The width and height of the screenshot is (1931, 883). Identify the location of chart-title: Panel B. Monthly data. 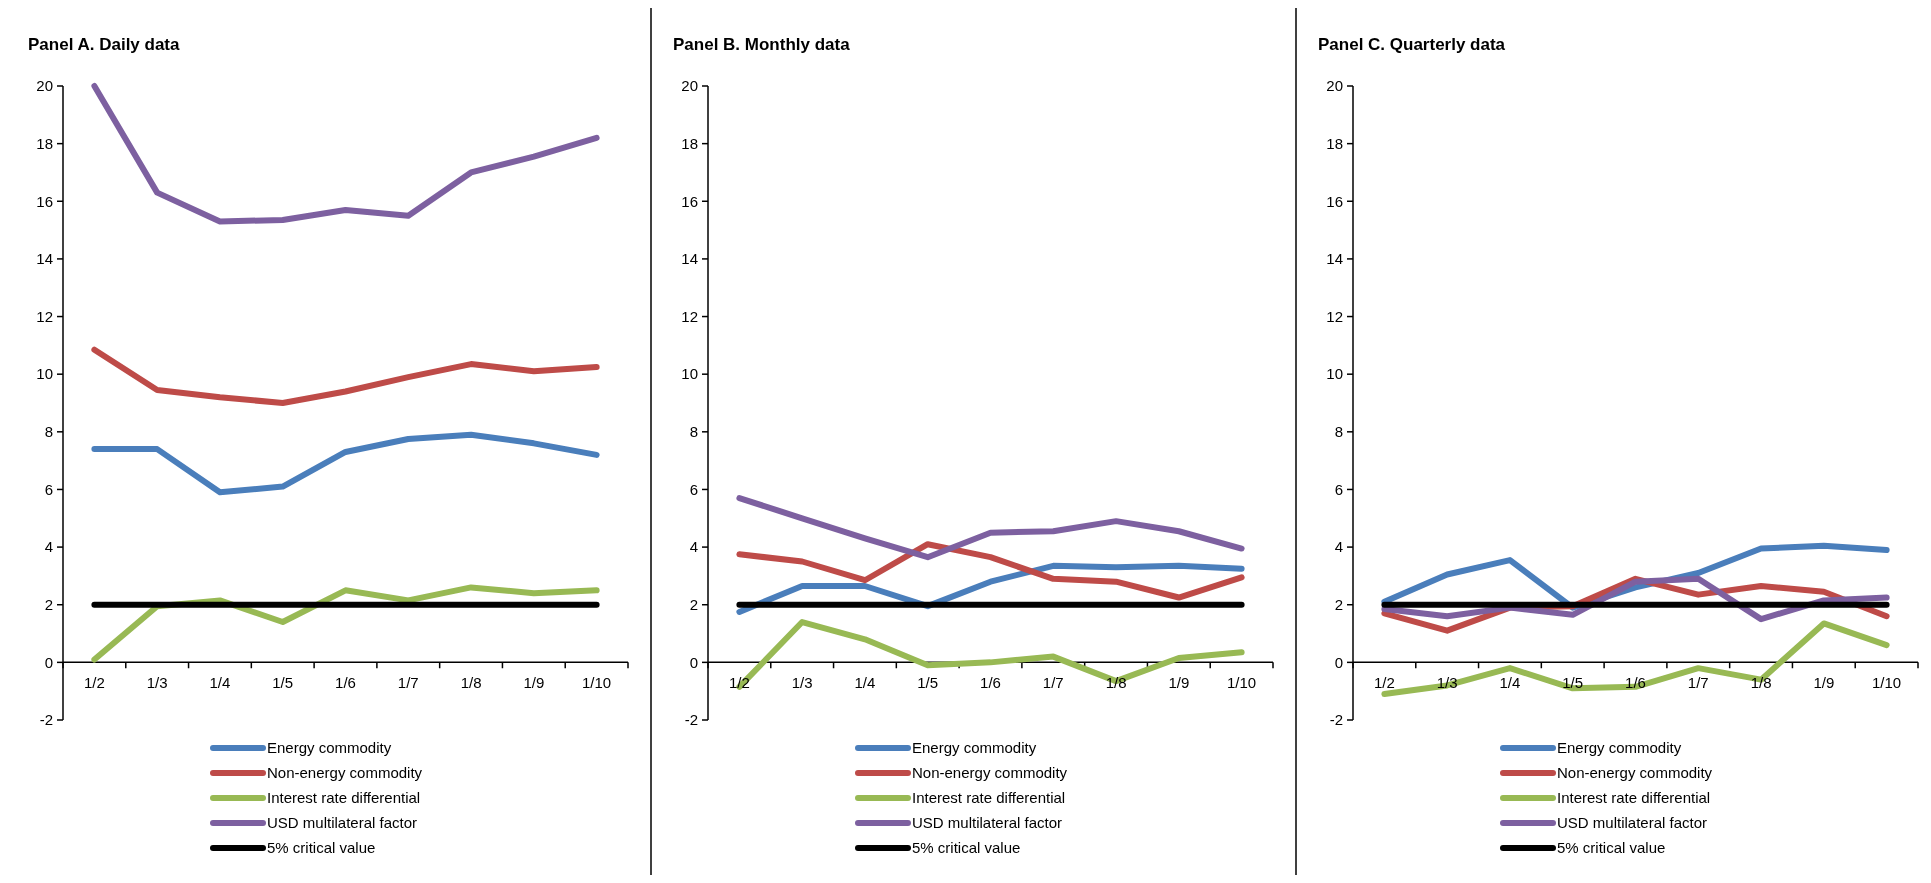
(762, 44).